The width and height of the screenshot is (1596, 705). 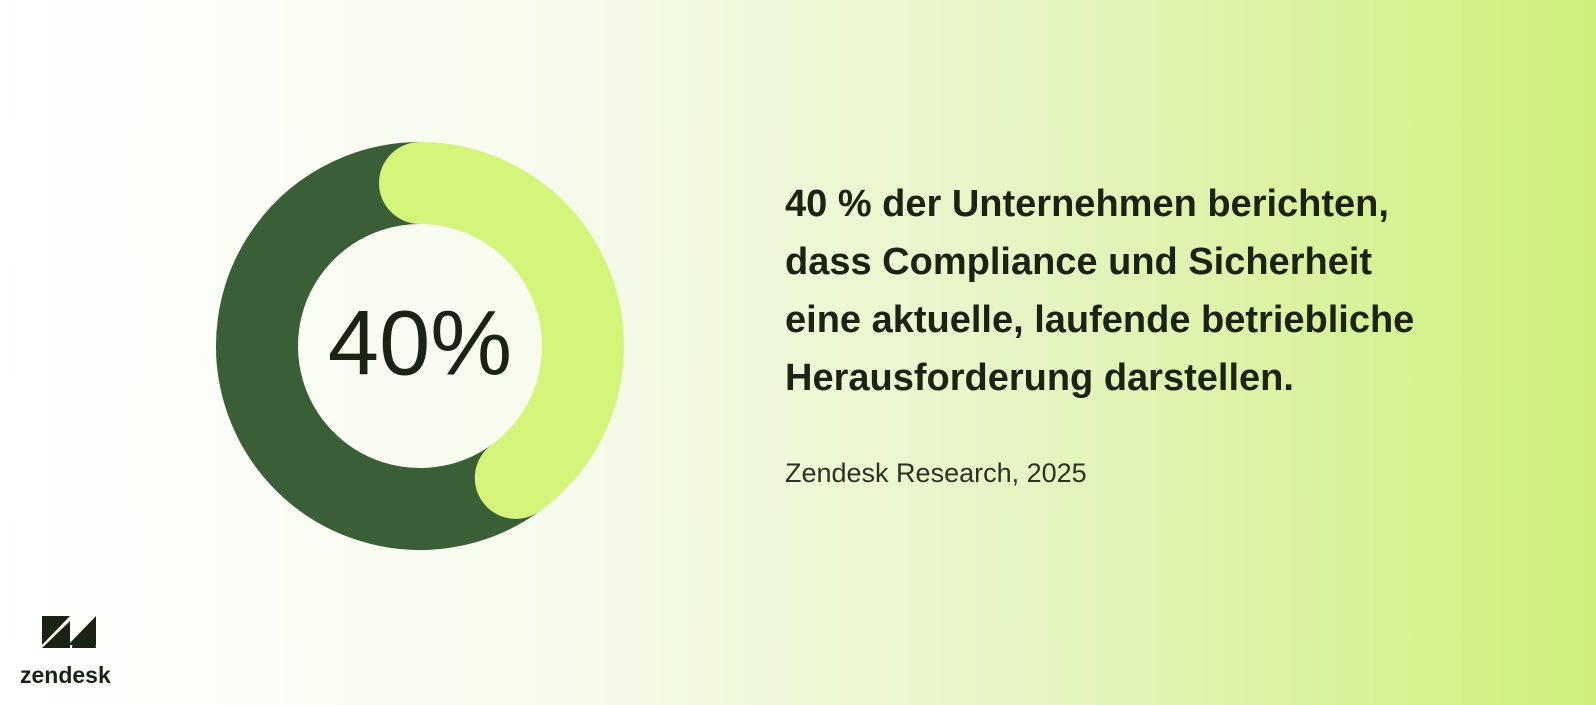 I want to click on headline-line: eine aktuelle, laufende betriebliche, so click(x=1099, y=320).